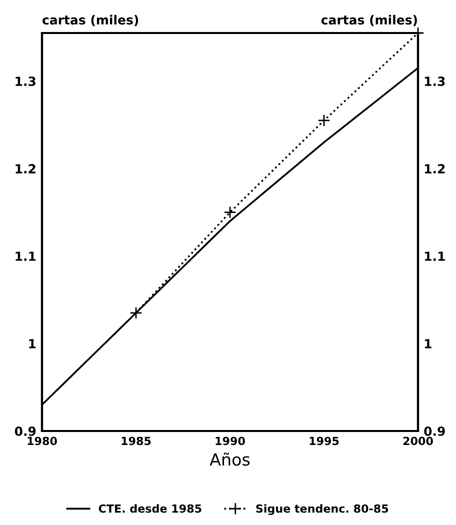 The height and width of the screenshot is (525, 456). I want to click on y-tick-label: 1.1, so click(26, 256).